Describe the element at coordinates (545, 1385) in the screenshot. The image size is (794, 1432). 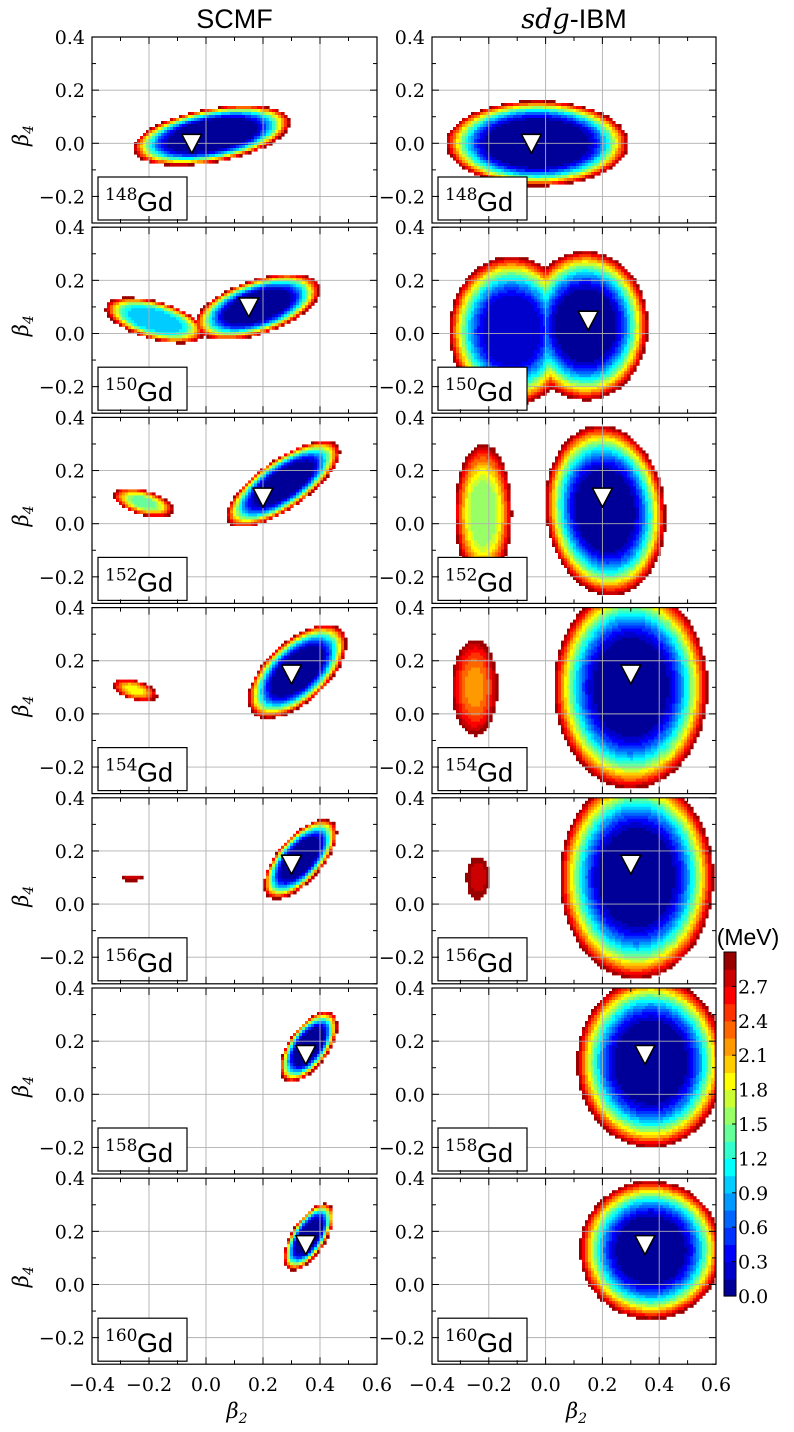
I see `xtick-label: 0.0` at that location.